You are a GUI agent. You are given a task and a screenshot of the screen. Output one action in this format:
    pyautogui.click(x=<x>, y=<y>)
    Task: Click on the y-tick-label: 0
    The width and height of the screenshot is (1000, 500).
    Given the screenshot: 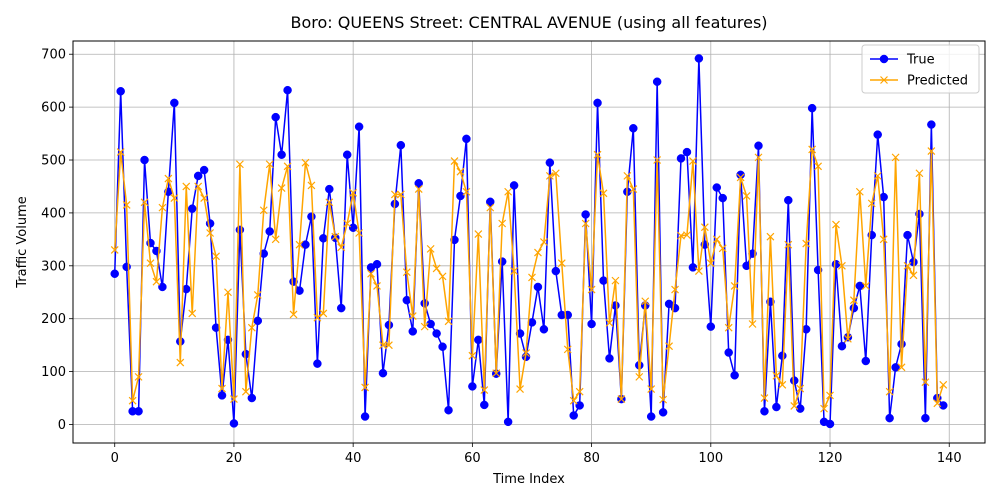 What is the action you would take?
    pyautogui.click(x=62, y=425)
    